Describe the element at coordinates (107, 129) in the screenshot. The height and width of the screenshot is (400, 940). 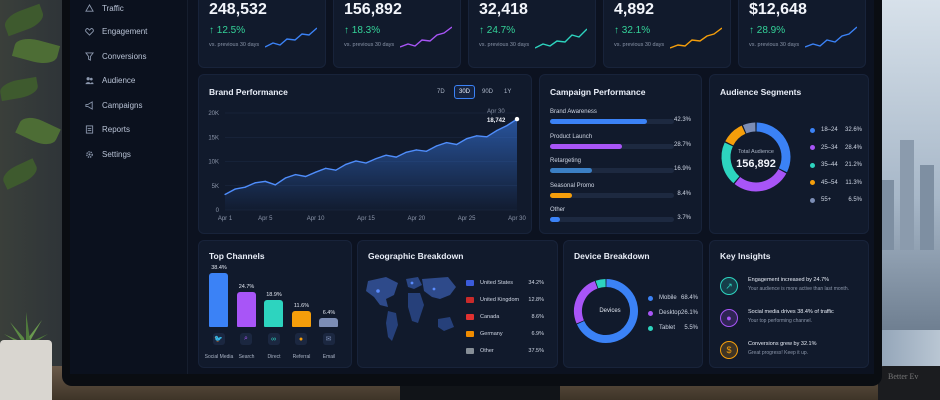
I see `sidebar-item-reports: Reports` at that location.